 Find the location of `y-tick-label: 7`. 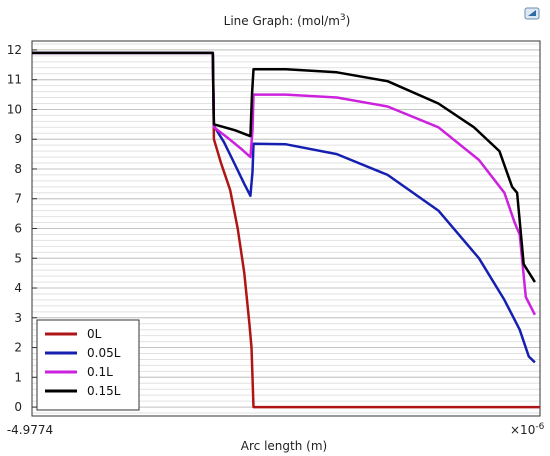

y-tick-label: 7 is located at coordinates (18, 199).